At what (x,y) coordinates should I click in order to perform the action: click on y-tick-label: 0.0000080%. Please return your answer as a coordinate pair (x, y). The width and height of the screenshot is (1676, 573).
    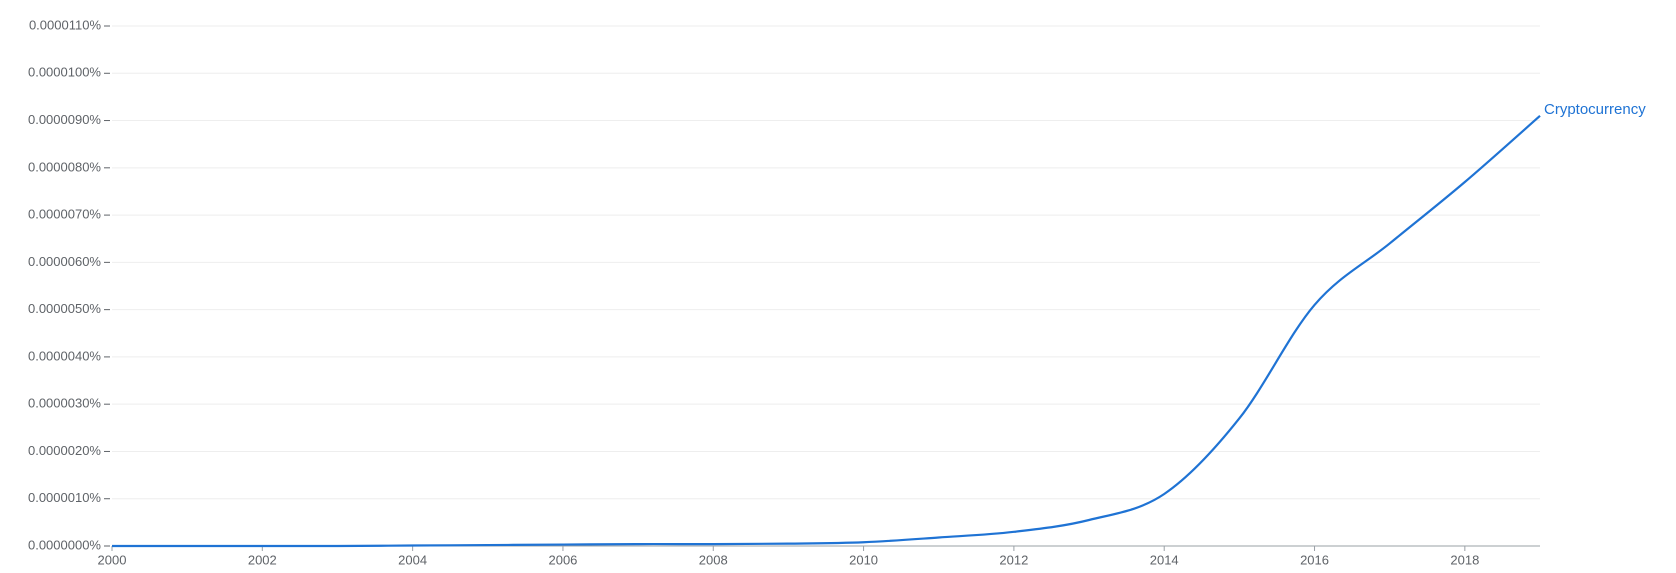
    Looking at the image, I should click on (64, 166).